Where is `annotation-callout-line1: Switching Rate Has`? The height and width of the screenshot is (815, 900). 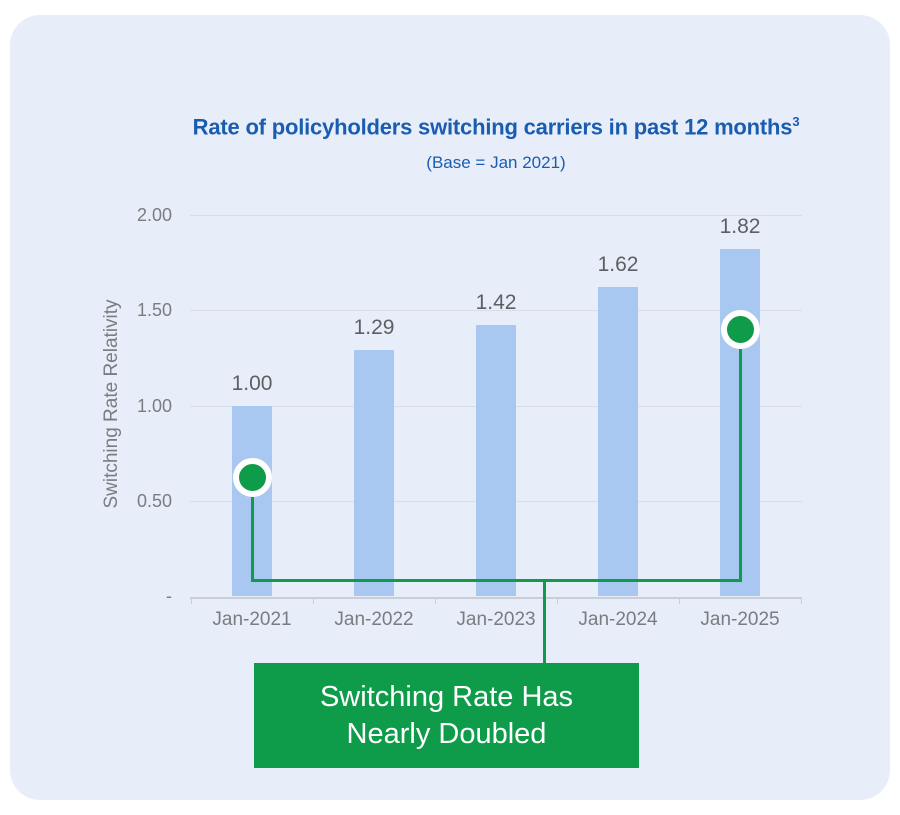 annotation-callout-line1: Switching Rate Has is located at coordinates (446, 696).